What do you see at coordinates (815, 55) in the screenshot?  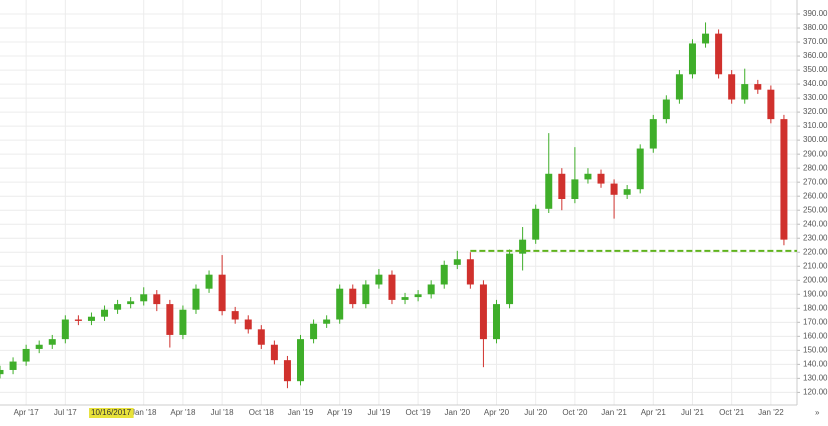 I see `y-tick-label: 360.00` at bounding box center [815, 55].